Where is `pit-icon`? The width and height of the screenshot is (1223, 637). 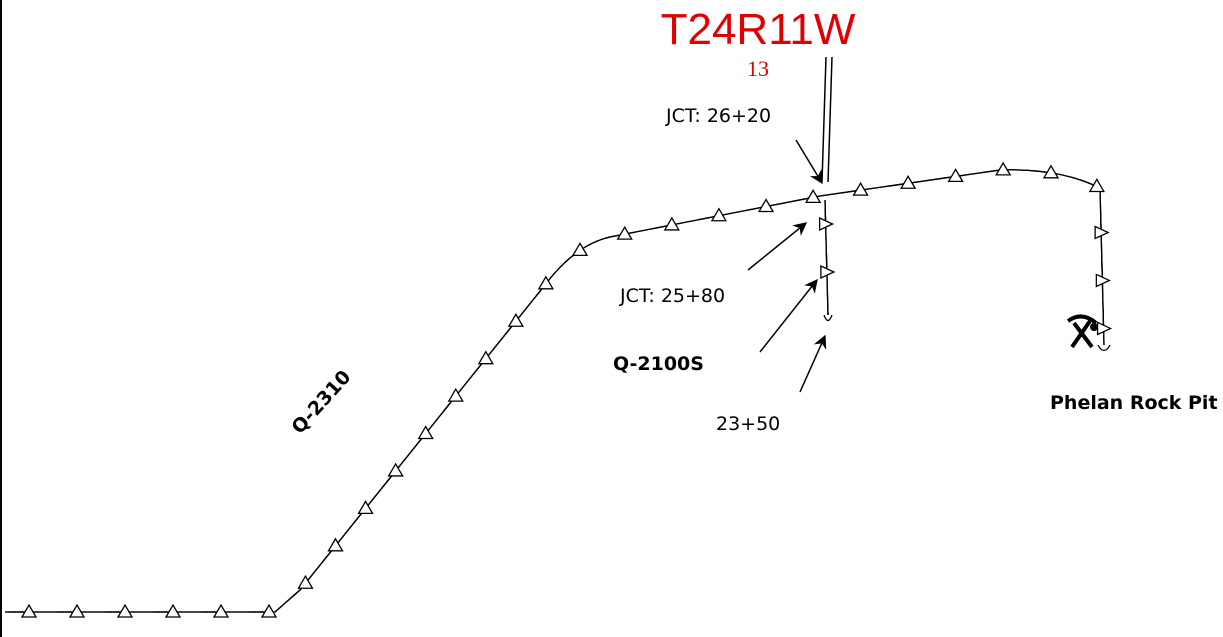
pit-icon is located at coordinates (1082, 331).